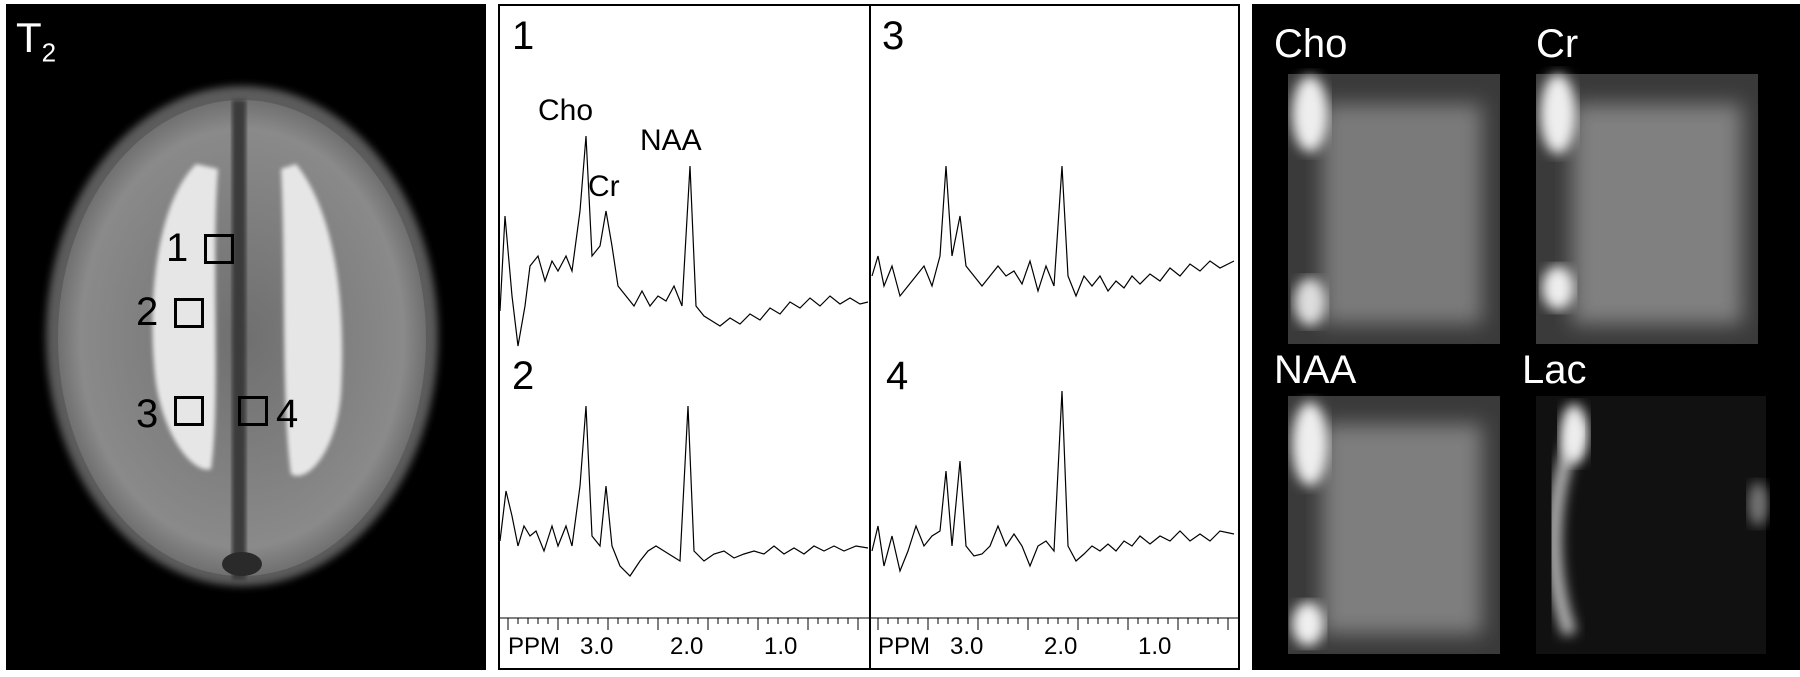 The width and height of the screenshot is (1800, 677). Describe the element at coordinates (1311, 44) in the screenshot. I see `map-title-cho: Cho` at that location.